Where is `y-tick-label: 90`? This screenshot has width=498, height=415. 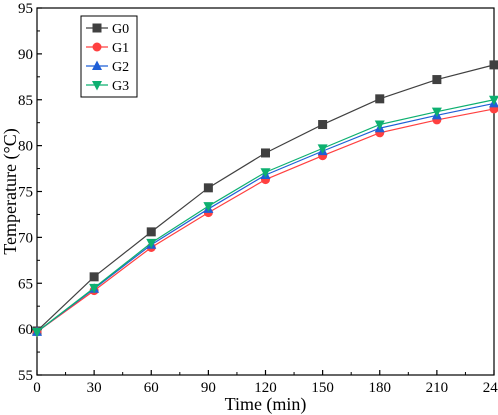
y-tick-label: 90 is located at coordinates (25, 55).